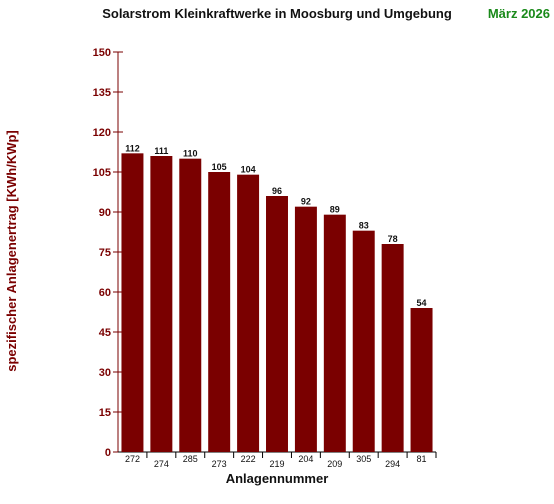  I want to click on data-label: 89, so click(335, 210).